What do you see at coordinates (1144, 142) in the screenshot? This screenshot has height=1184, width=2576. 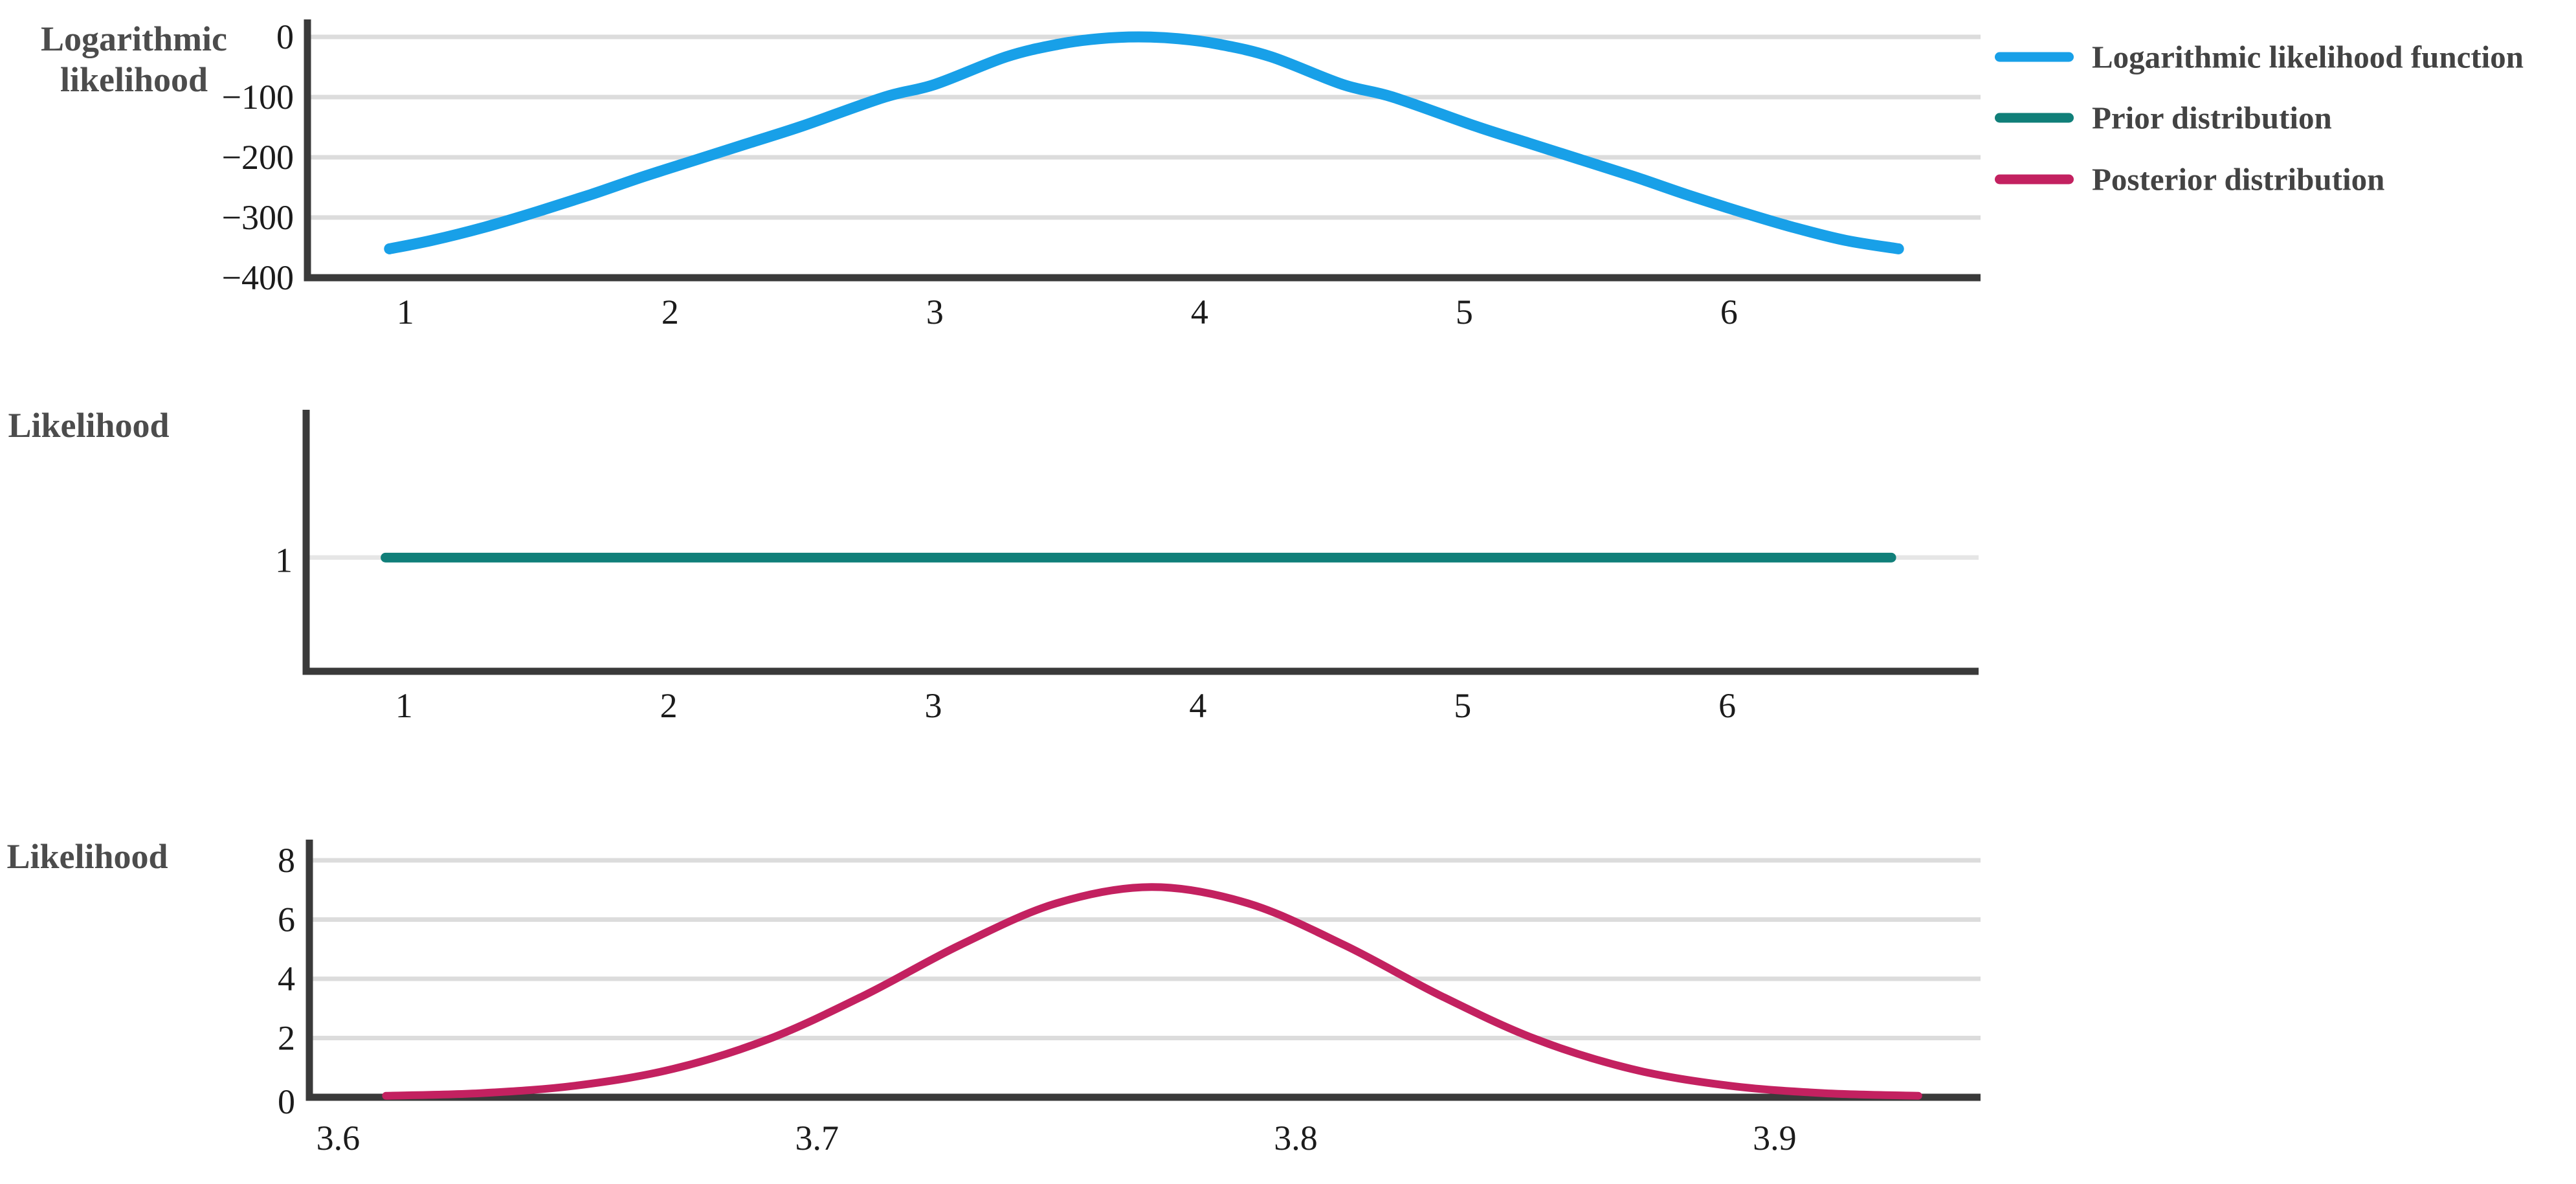 I see `series-logarithmic-likelihood-function` at bounding box center [1144, 142].